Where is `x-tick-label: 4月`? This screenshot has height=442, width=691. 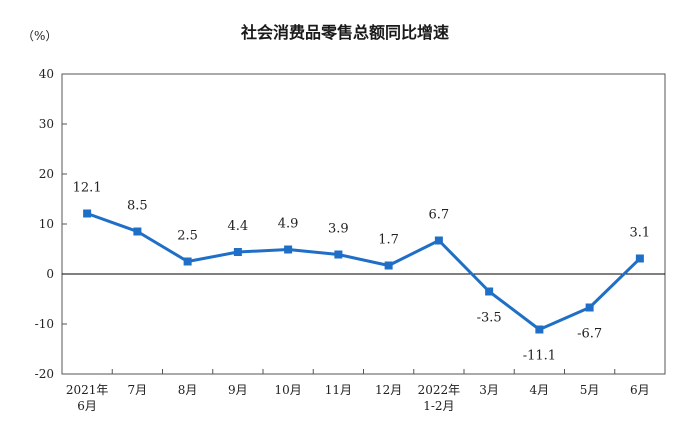 x-tick-label: 4月 is located at coordinates (540, 390).